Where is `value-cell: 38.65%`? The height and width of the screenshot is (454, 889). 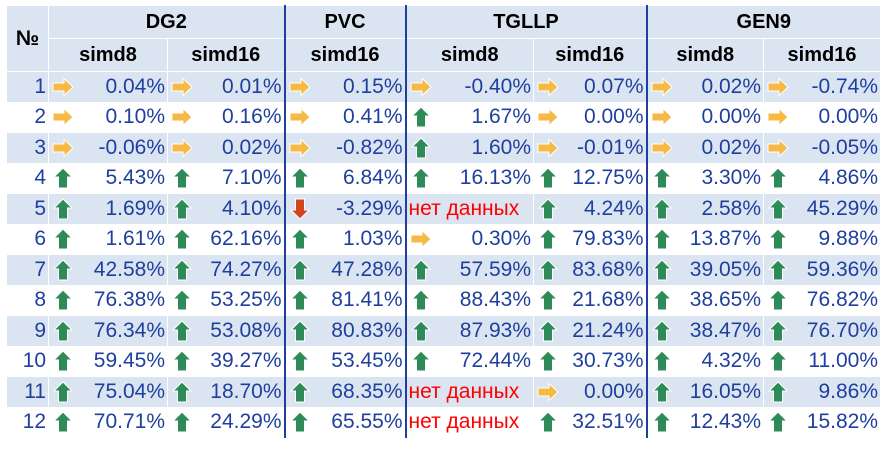
value-cell: 38.65% is located at coordinates (704, 300).